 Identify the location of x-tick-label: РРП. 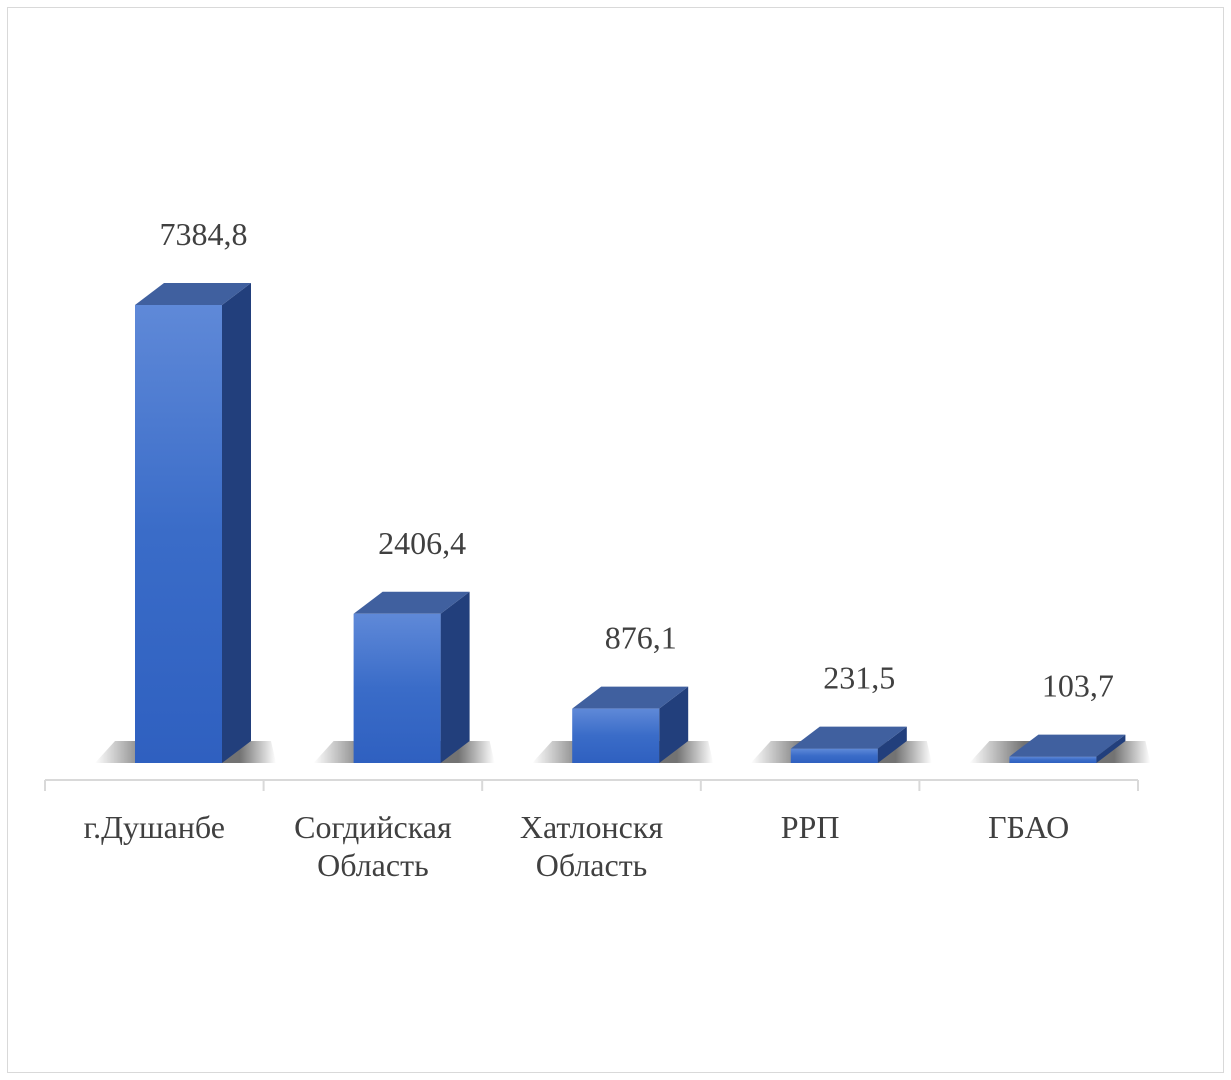
(810, 827).